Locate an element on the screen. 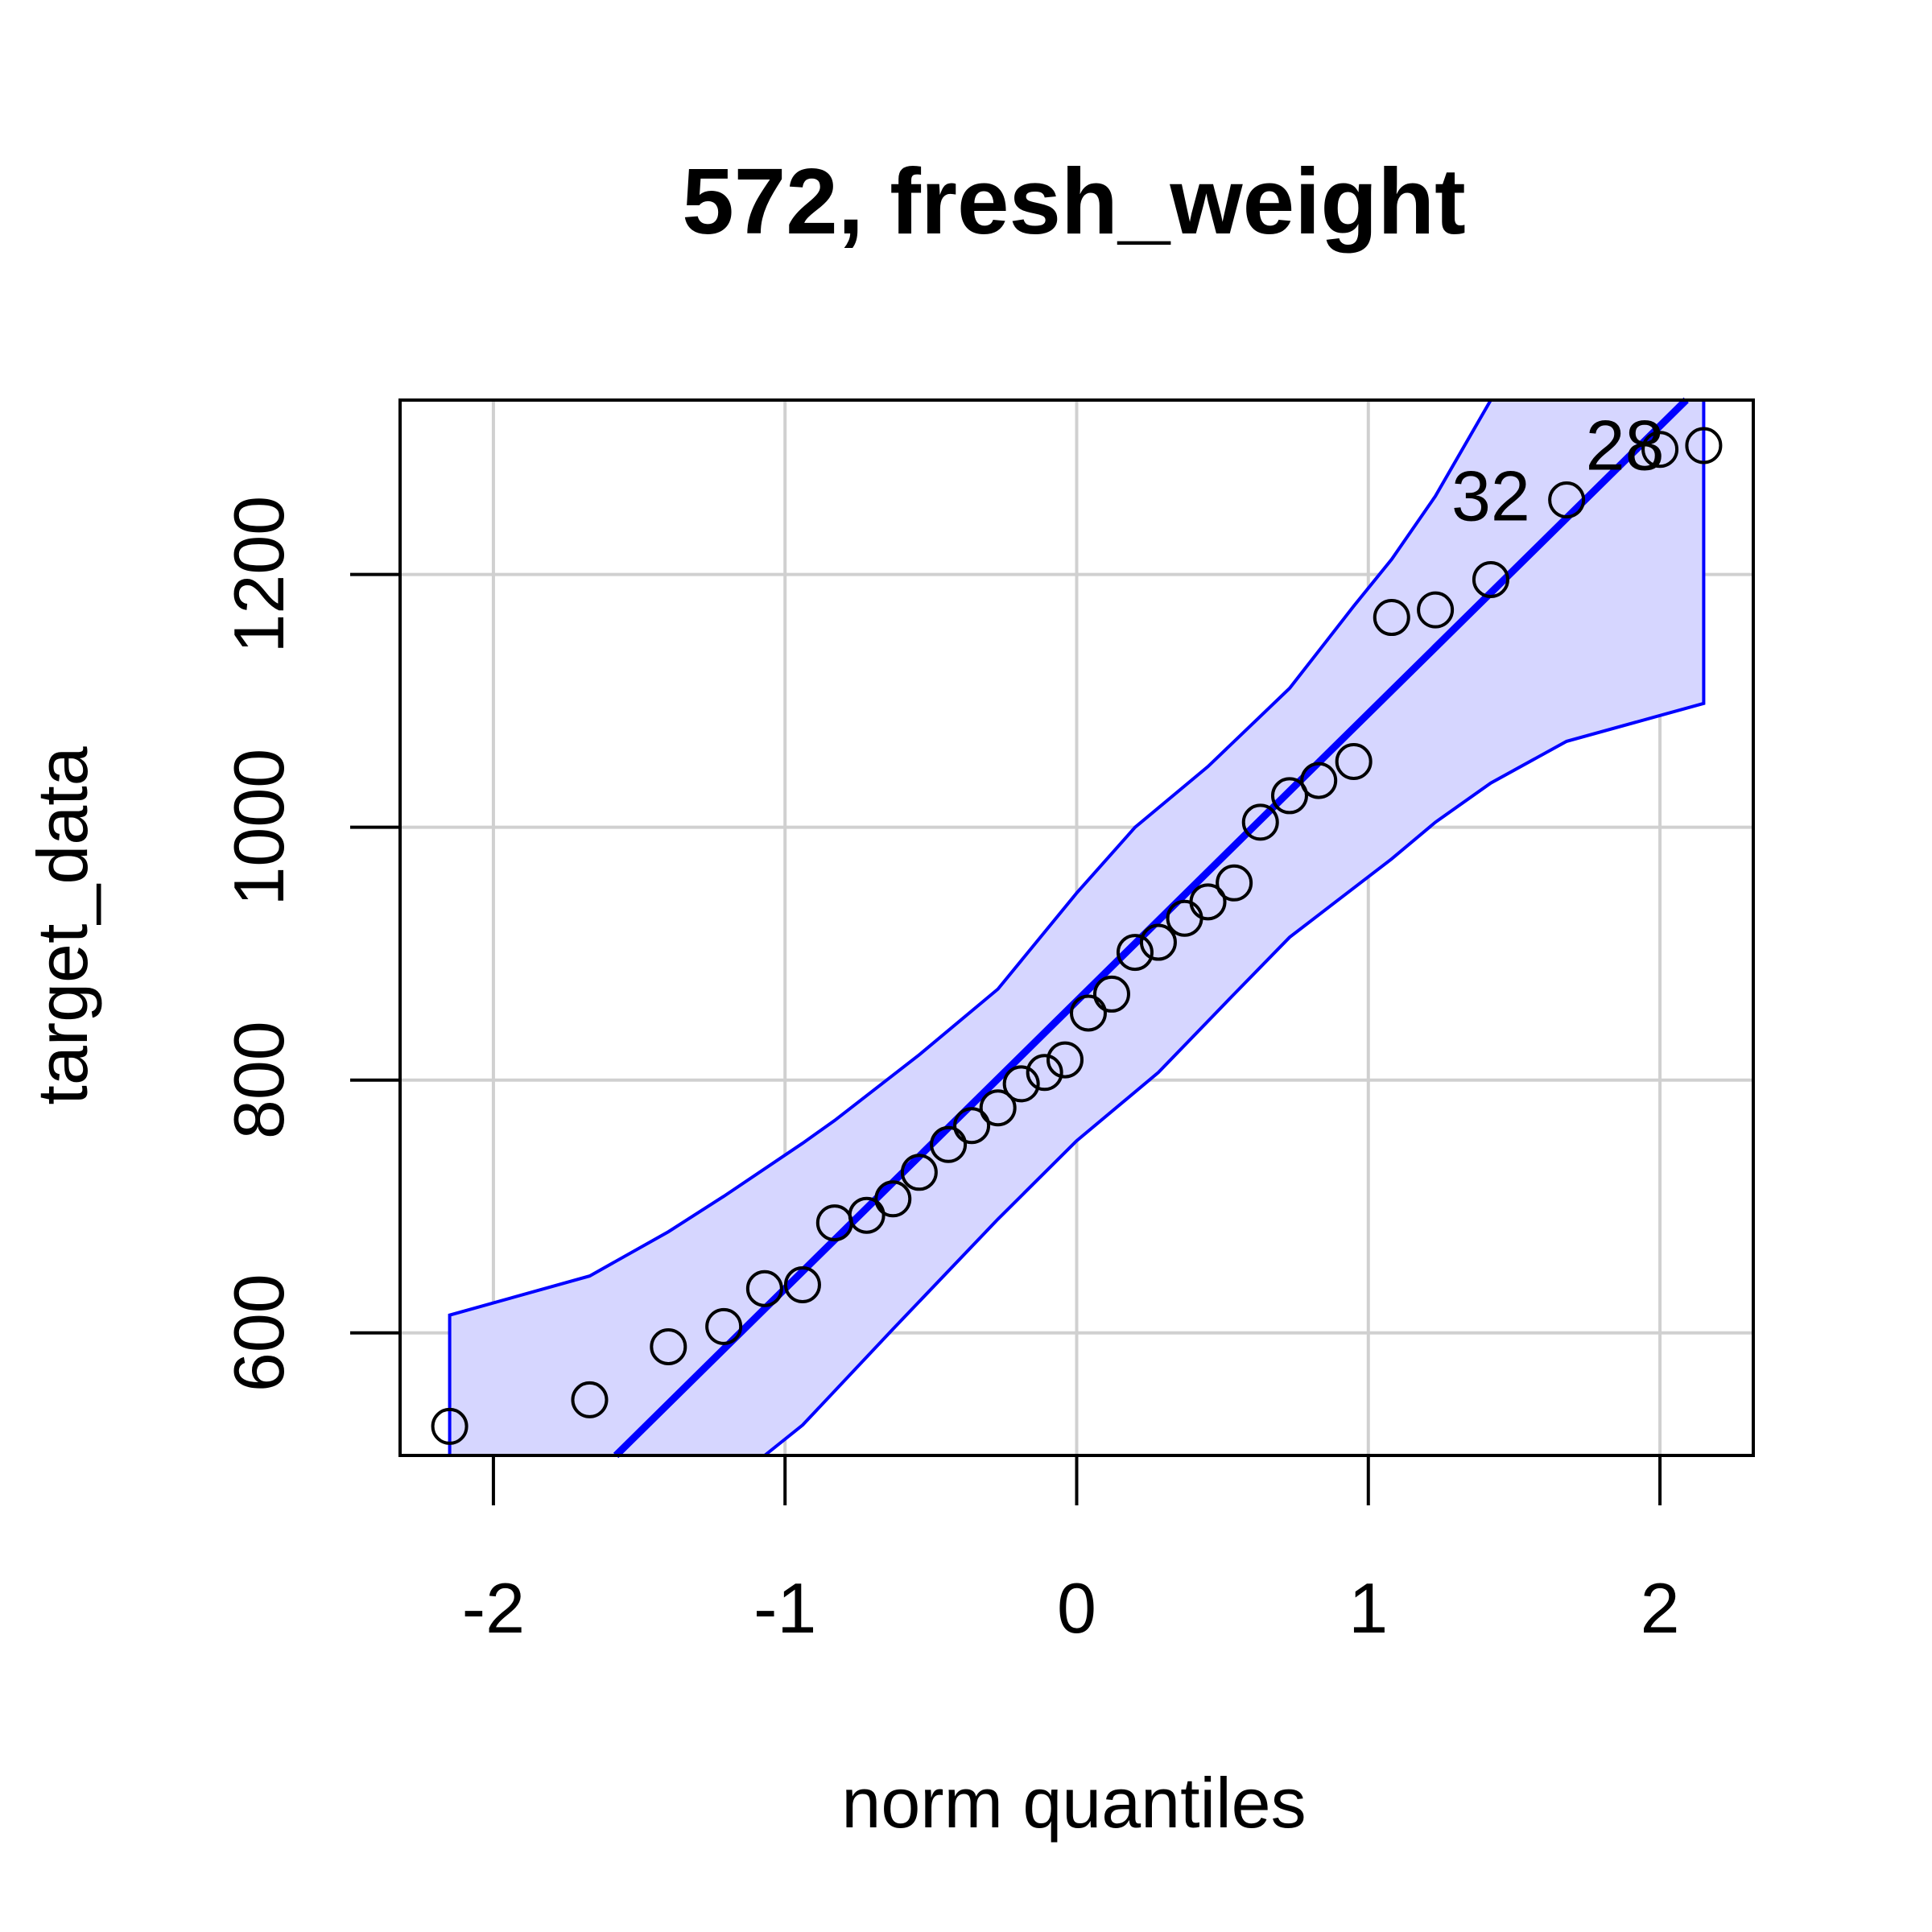 This screenshot has width=1932, height=1932. x-tick-label: 1 is located at coordinates (1368, 1608).